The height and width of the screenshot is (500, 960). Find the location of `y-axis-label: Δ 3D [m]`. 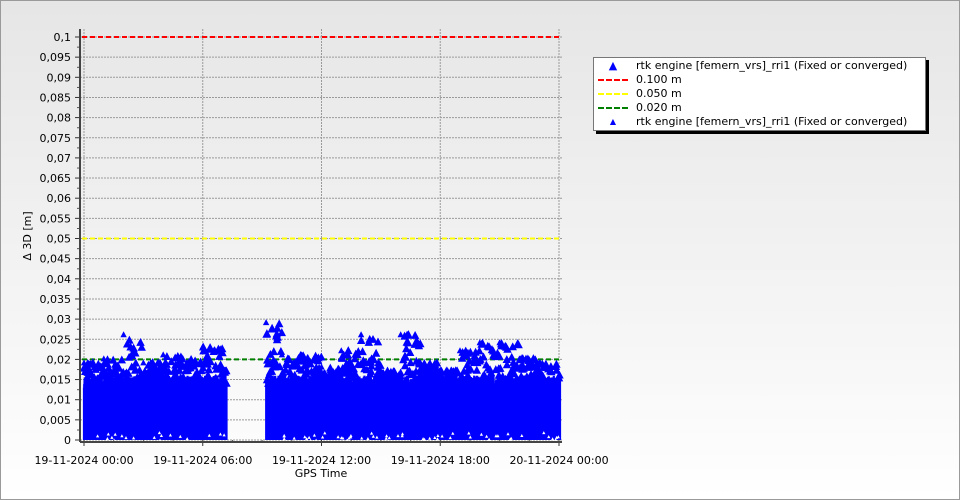

y-axis-label: Δ 3D [m] is located at coordinates (27, 235).